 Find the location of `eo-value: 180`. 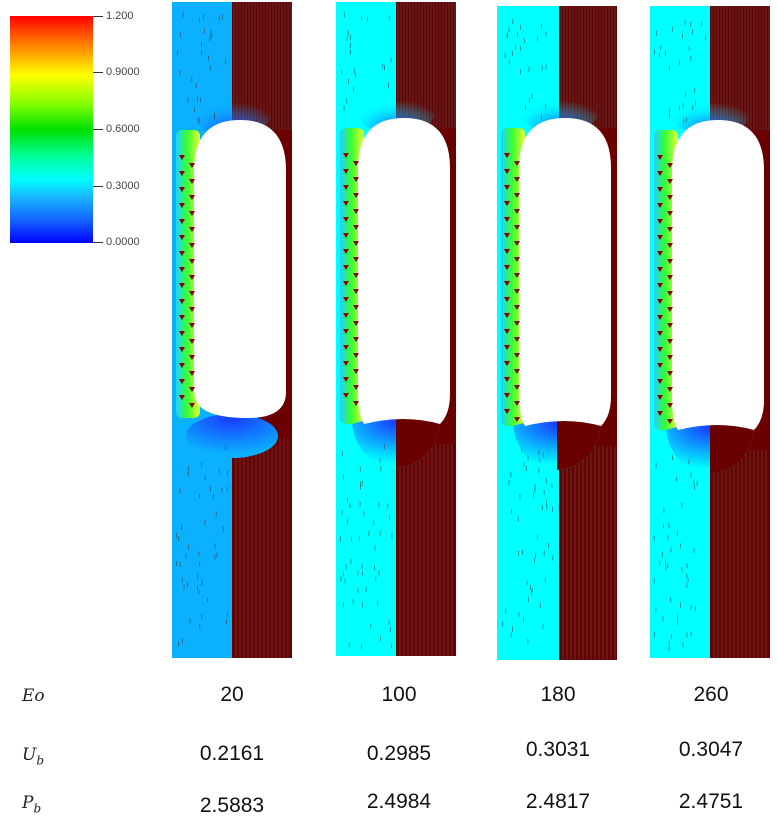

eo-value: 180 is located at coordinates (558, 694).